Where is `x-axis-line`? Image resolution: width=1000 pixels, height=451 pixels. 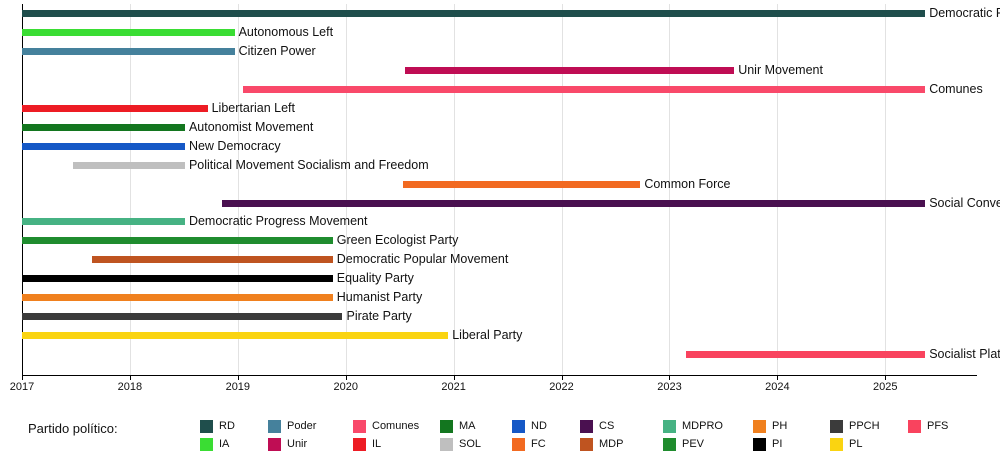 x-axis-line is located at coordinates (499, 375).